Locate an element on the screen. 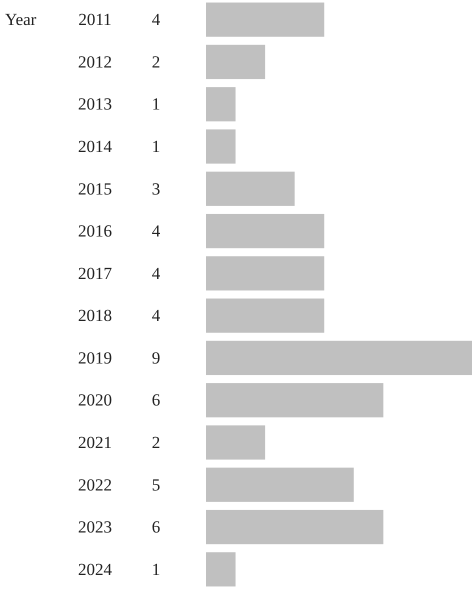 Image resolution: width=472 pixels, height=589 pixels. y-tick-label: 2017 is located at coordinates (95, 273).